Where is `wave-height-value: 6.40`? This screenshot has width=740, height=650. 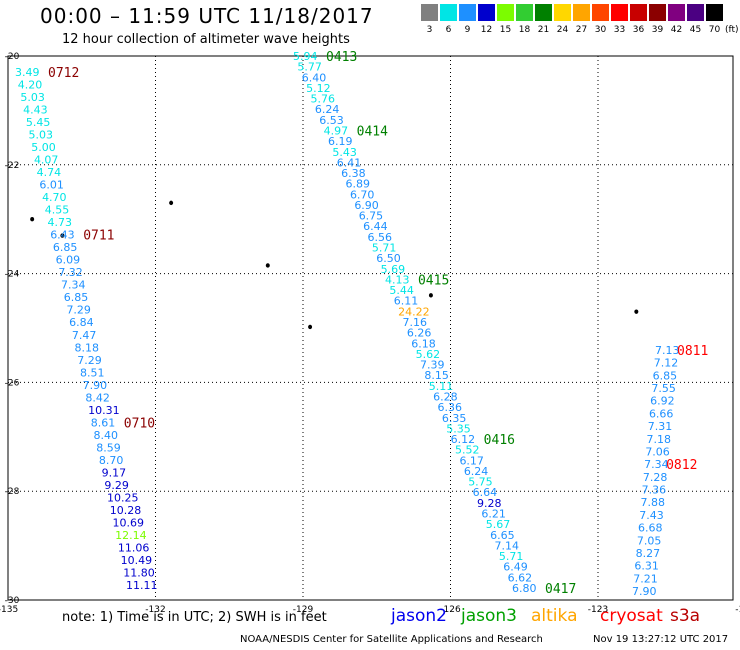 wave-height-value: 6.40 is located at coordinates (314, 77).